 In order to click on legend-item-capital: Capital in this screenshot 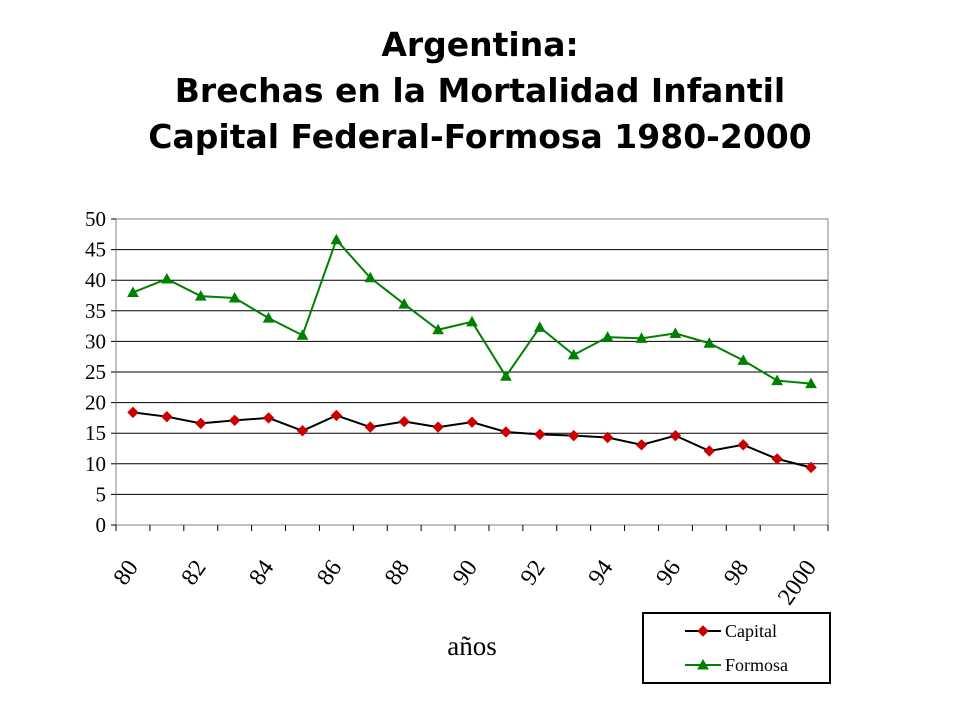, I will do `click(731, 631)`.